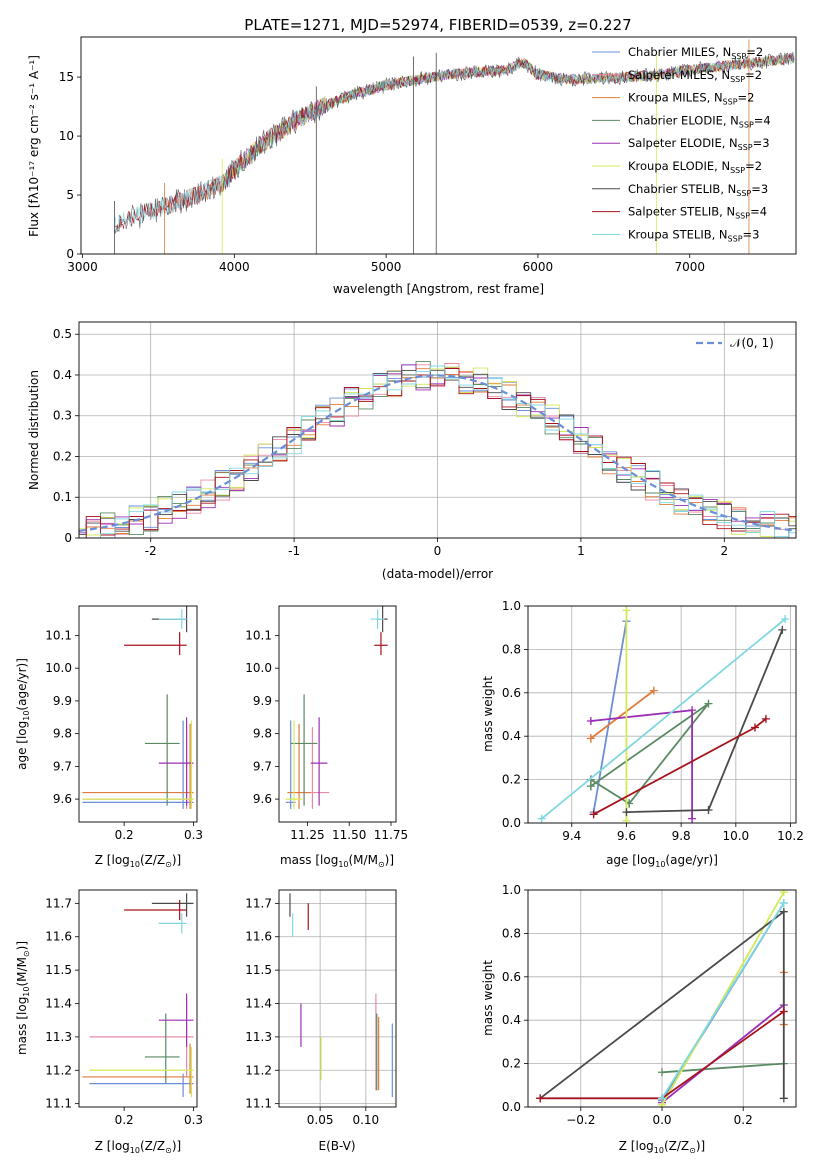 This screenshot has width=819, height=1170. I want to click on x-tick-label: 4000, so click(234, 267).